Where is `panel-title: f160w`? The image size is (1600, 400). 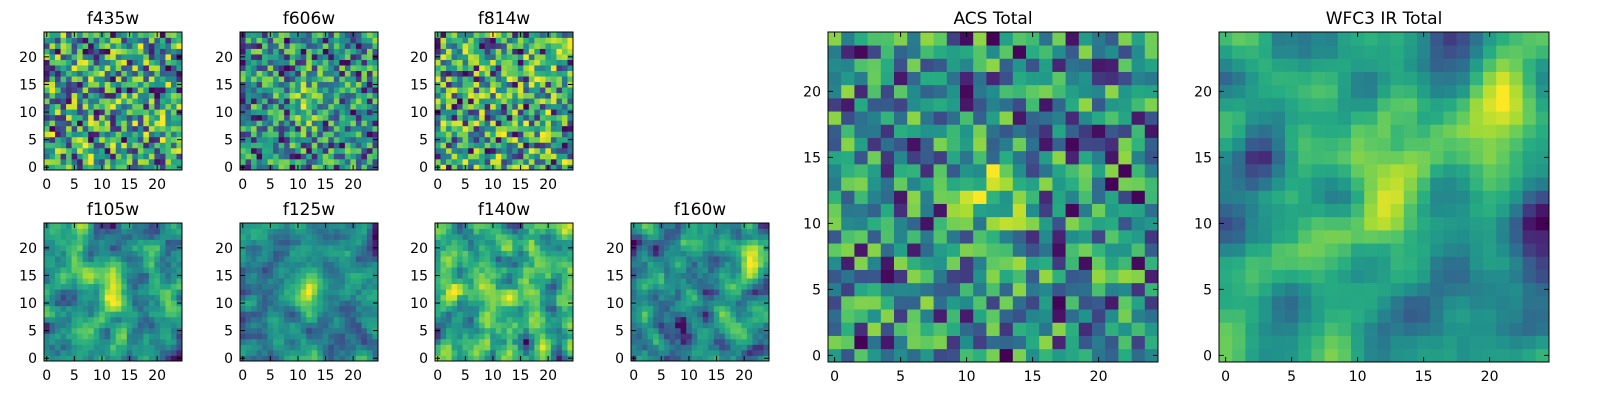
panel-title: f160w is located at coordinates (700, 210).